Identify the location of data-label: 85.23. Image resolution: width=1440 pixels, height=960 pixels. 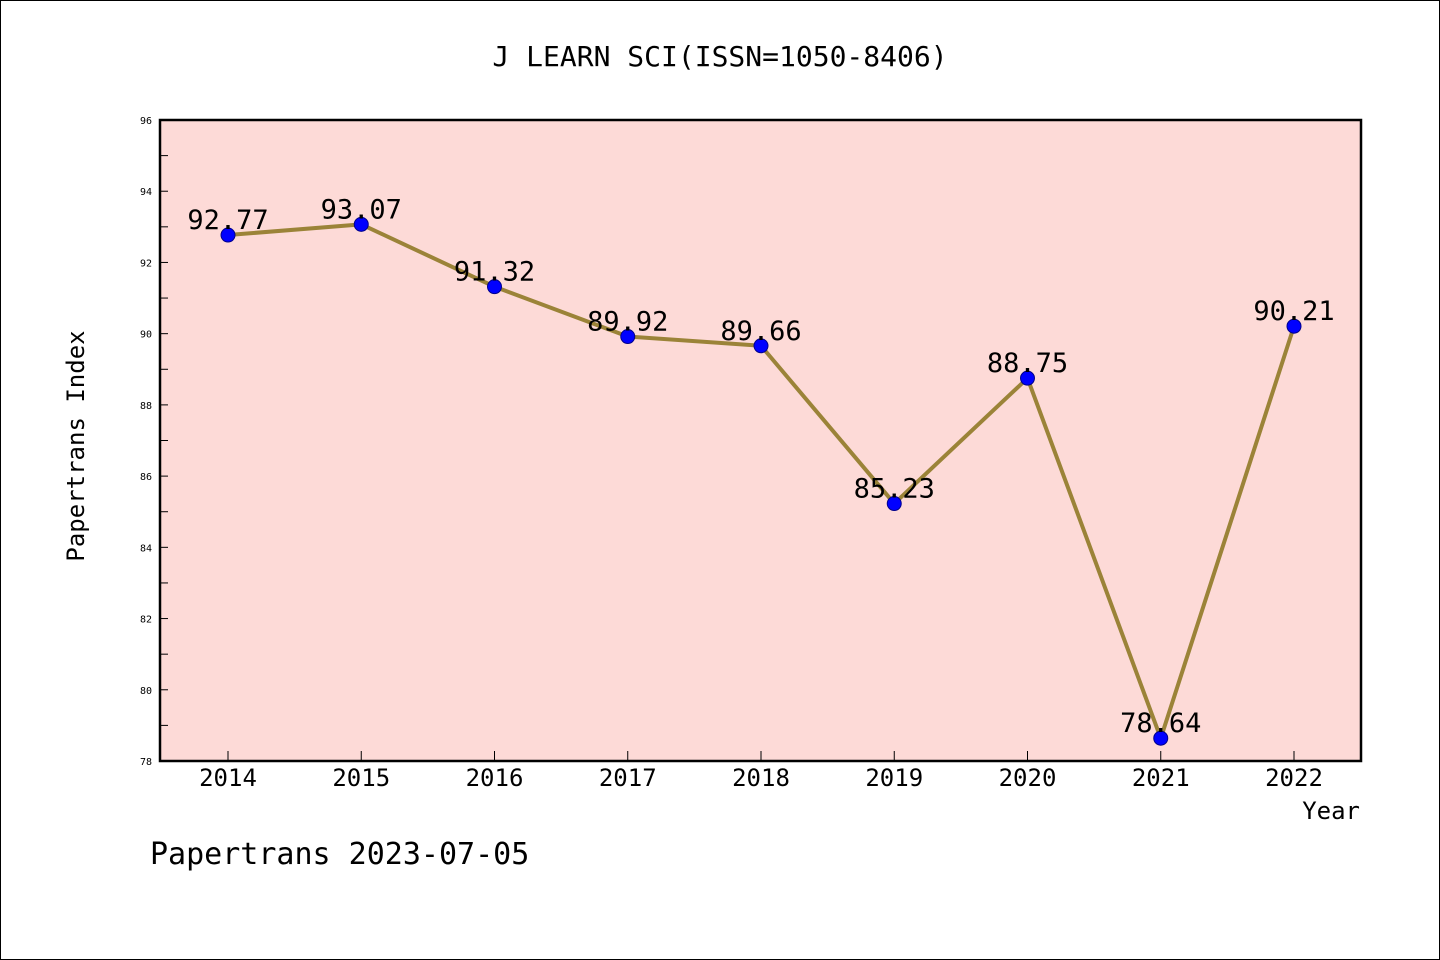
(894, 489).